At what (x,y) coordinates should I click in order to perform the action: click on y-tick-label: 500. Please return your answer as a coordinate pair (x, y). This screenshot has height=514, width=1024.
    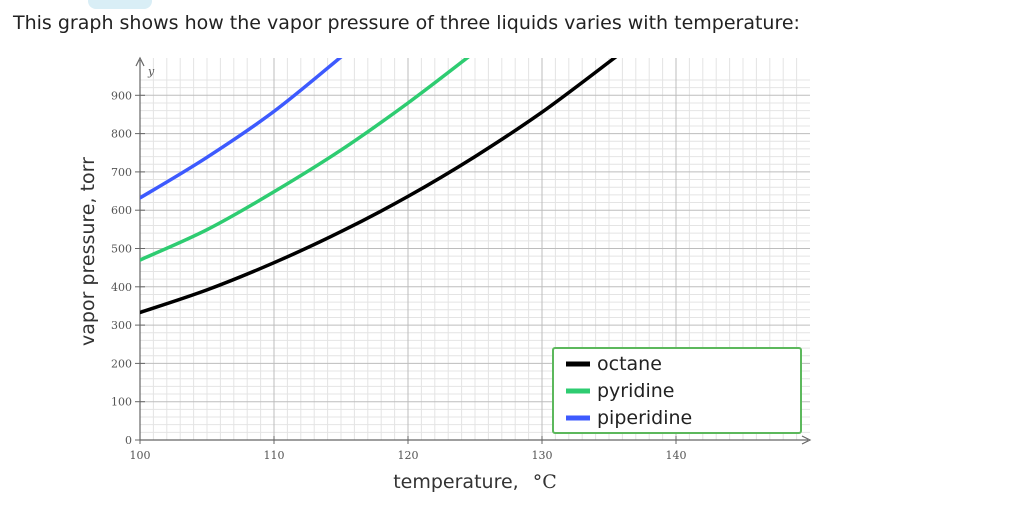
    Looking at the image, I should click on (121, 249).